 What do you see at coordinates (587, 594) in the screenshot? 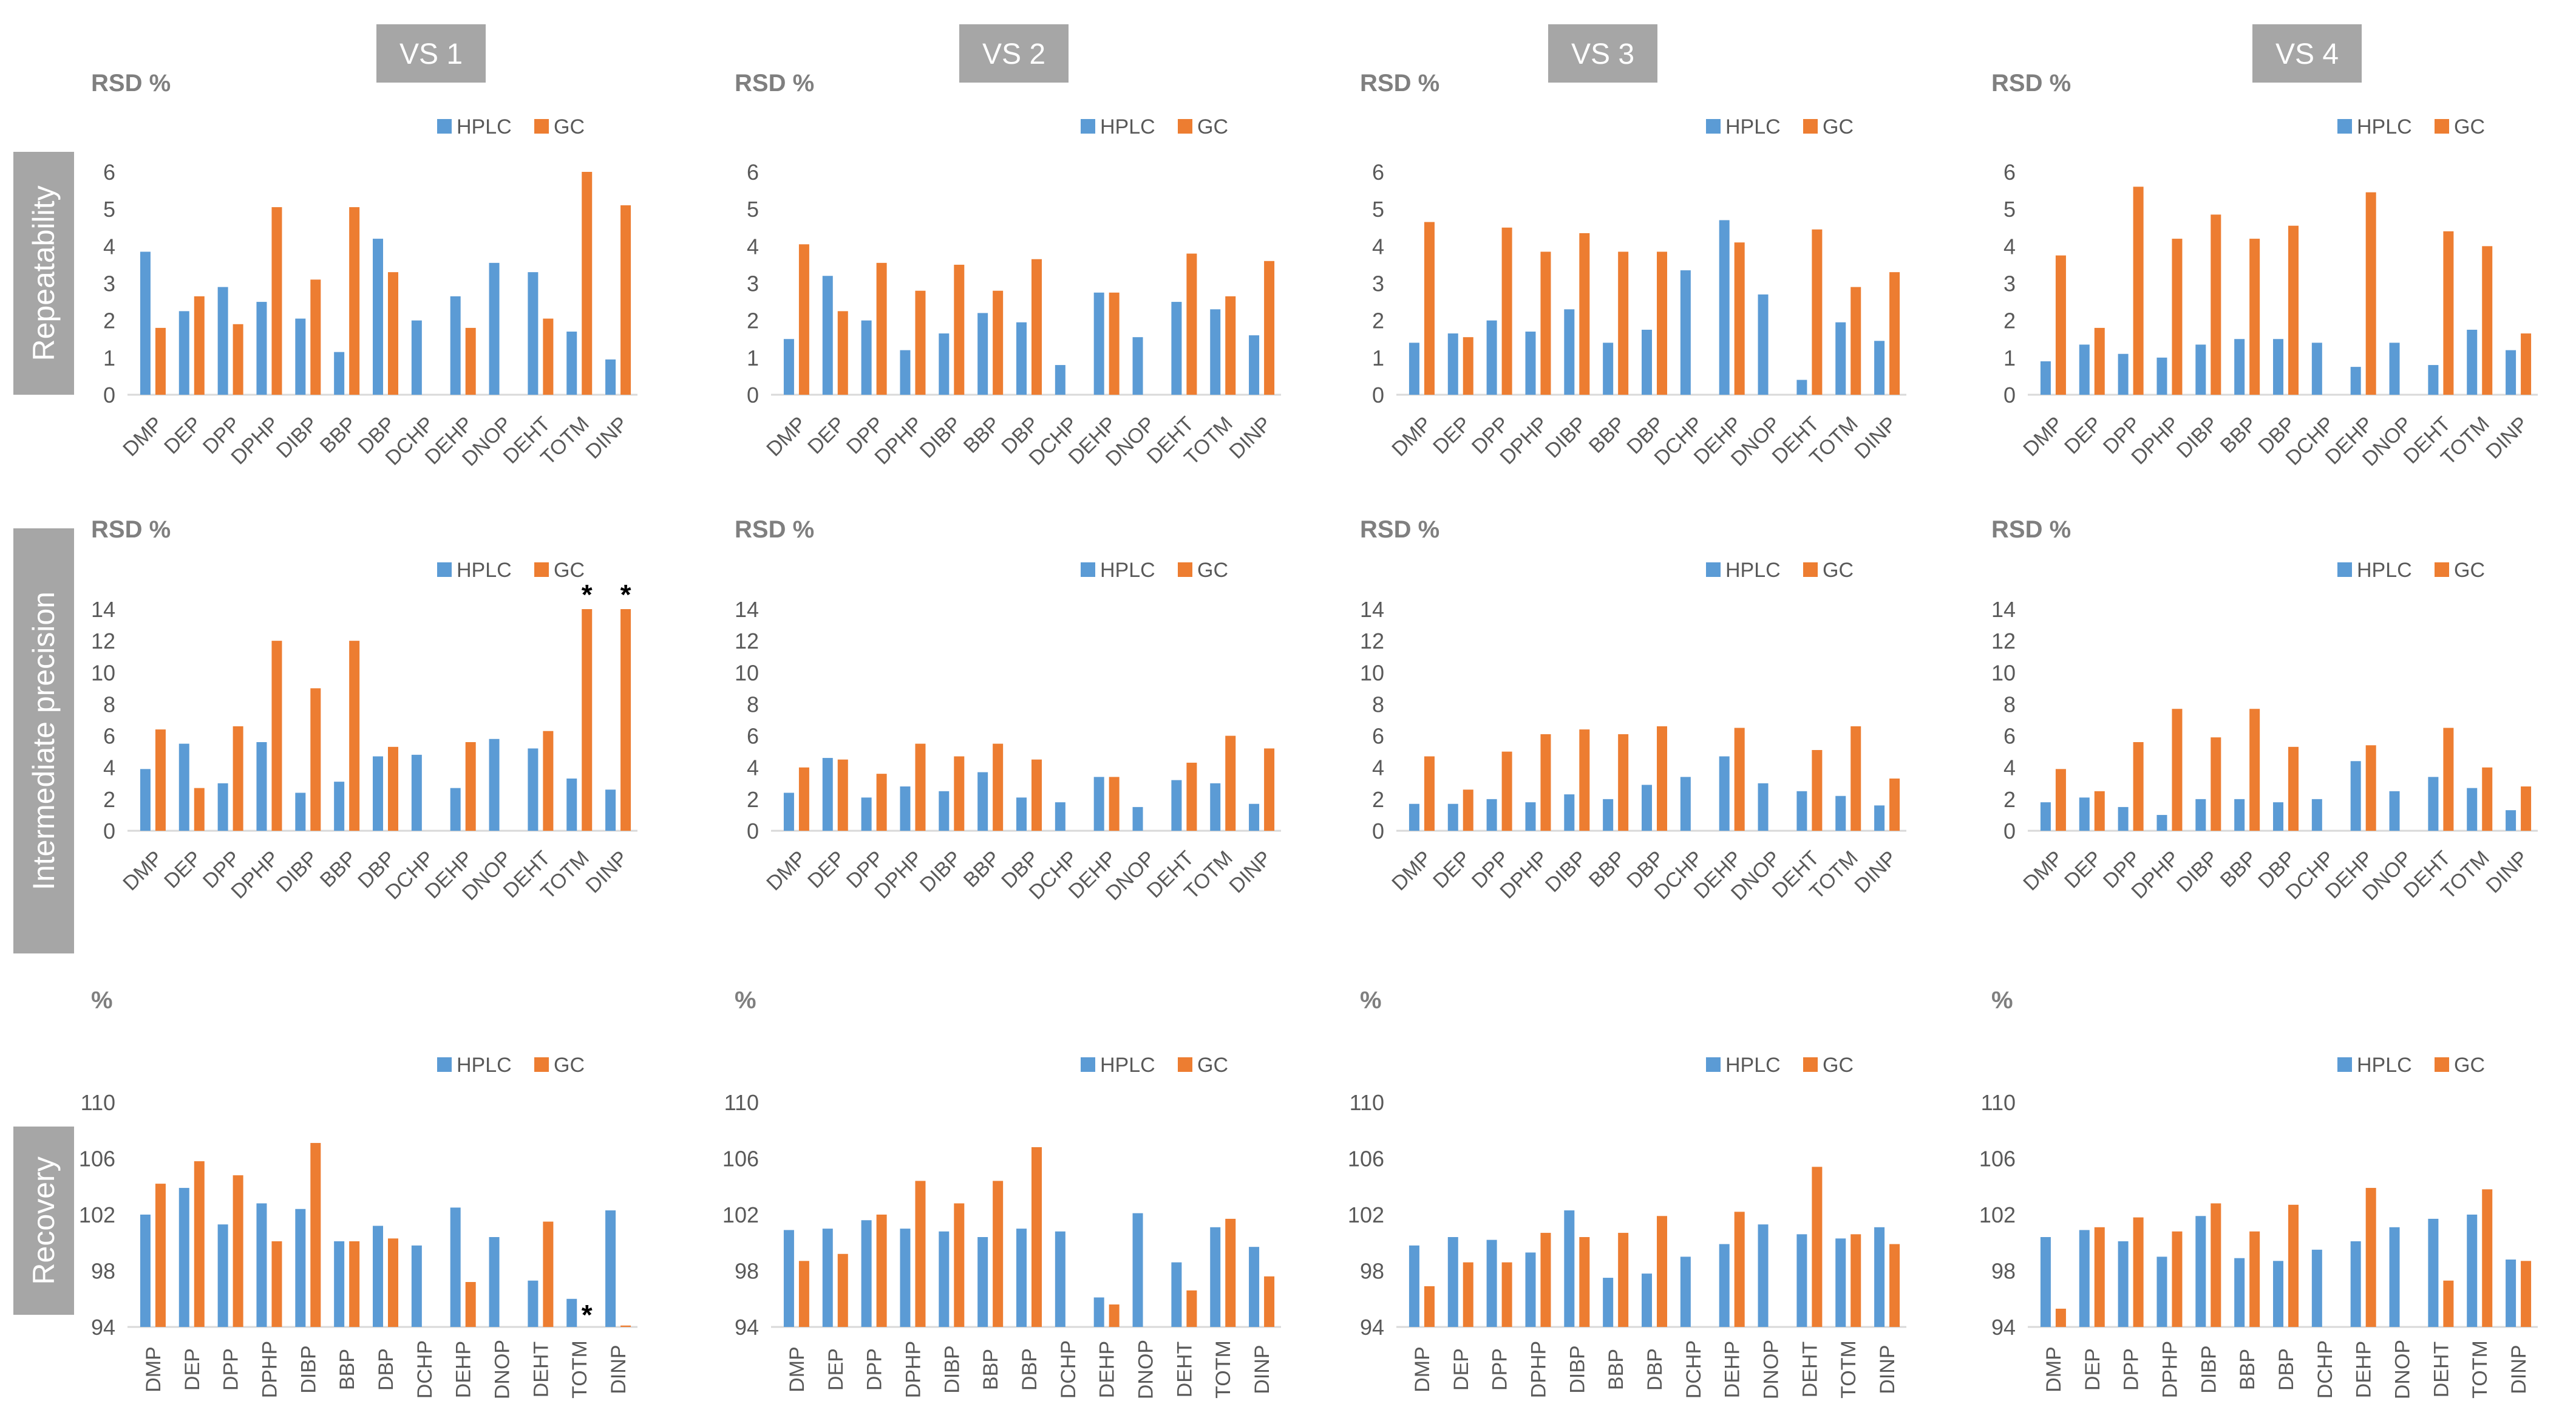
I see `annotation-asterisk: *` at bounding box center [587, 594].